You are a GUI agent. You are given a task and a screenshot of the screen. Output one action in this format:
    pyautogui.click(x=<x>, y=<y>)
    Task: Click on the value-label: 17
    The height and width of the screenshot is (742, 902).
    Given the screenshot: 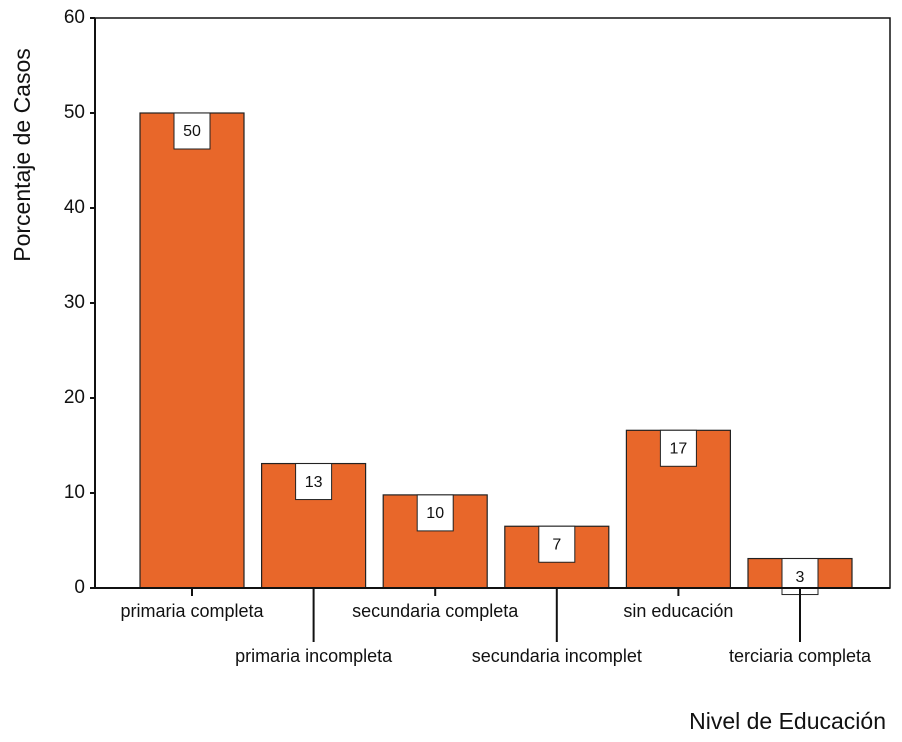 What is the action you would take?
    pyautogui.click(x=679, y=449)
    